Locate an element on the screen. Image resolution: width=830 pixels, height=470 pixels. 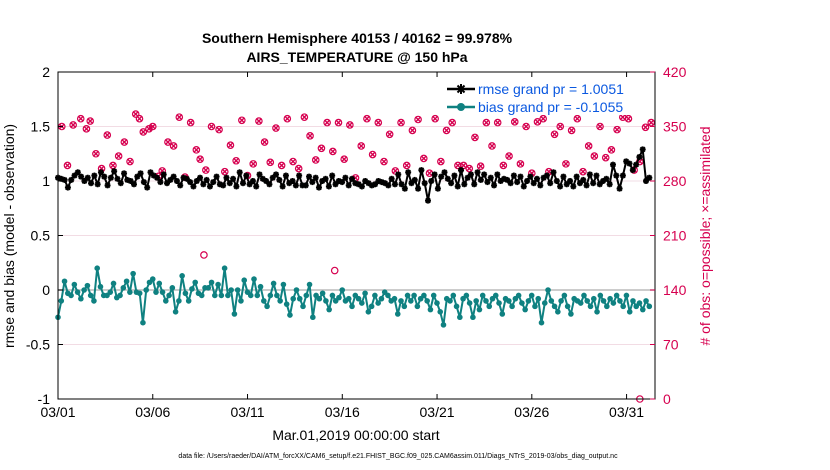
left-axis-label: rmse and bias (model - observation) is located at coordinates (9, 236).